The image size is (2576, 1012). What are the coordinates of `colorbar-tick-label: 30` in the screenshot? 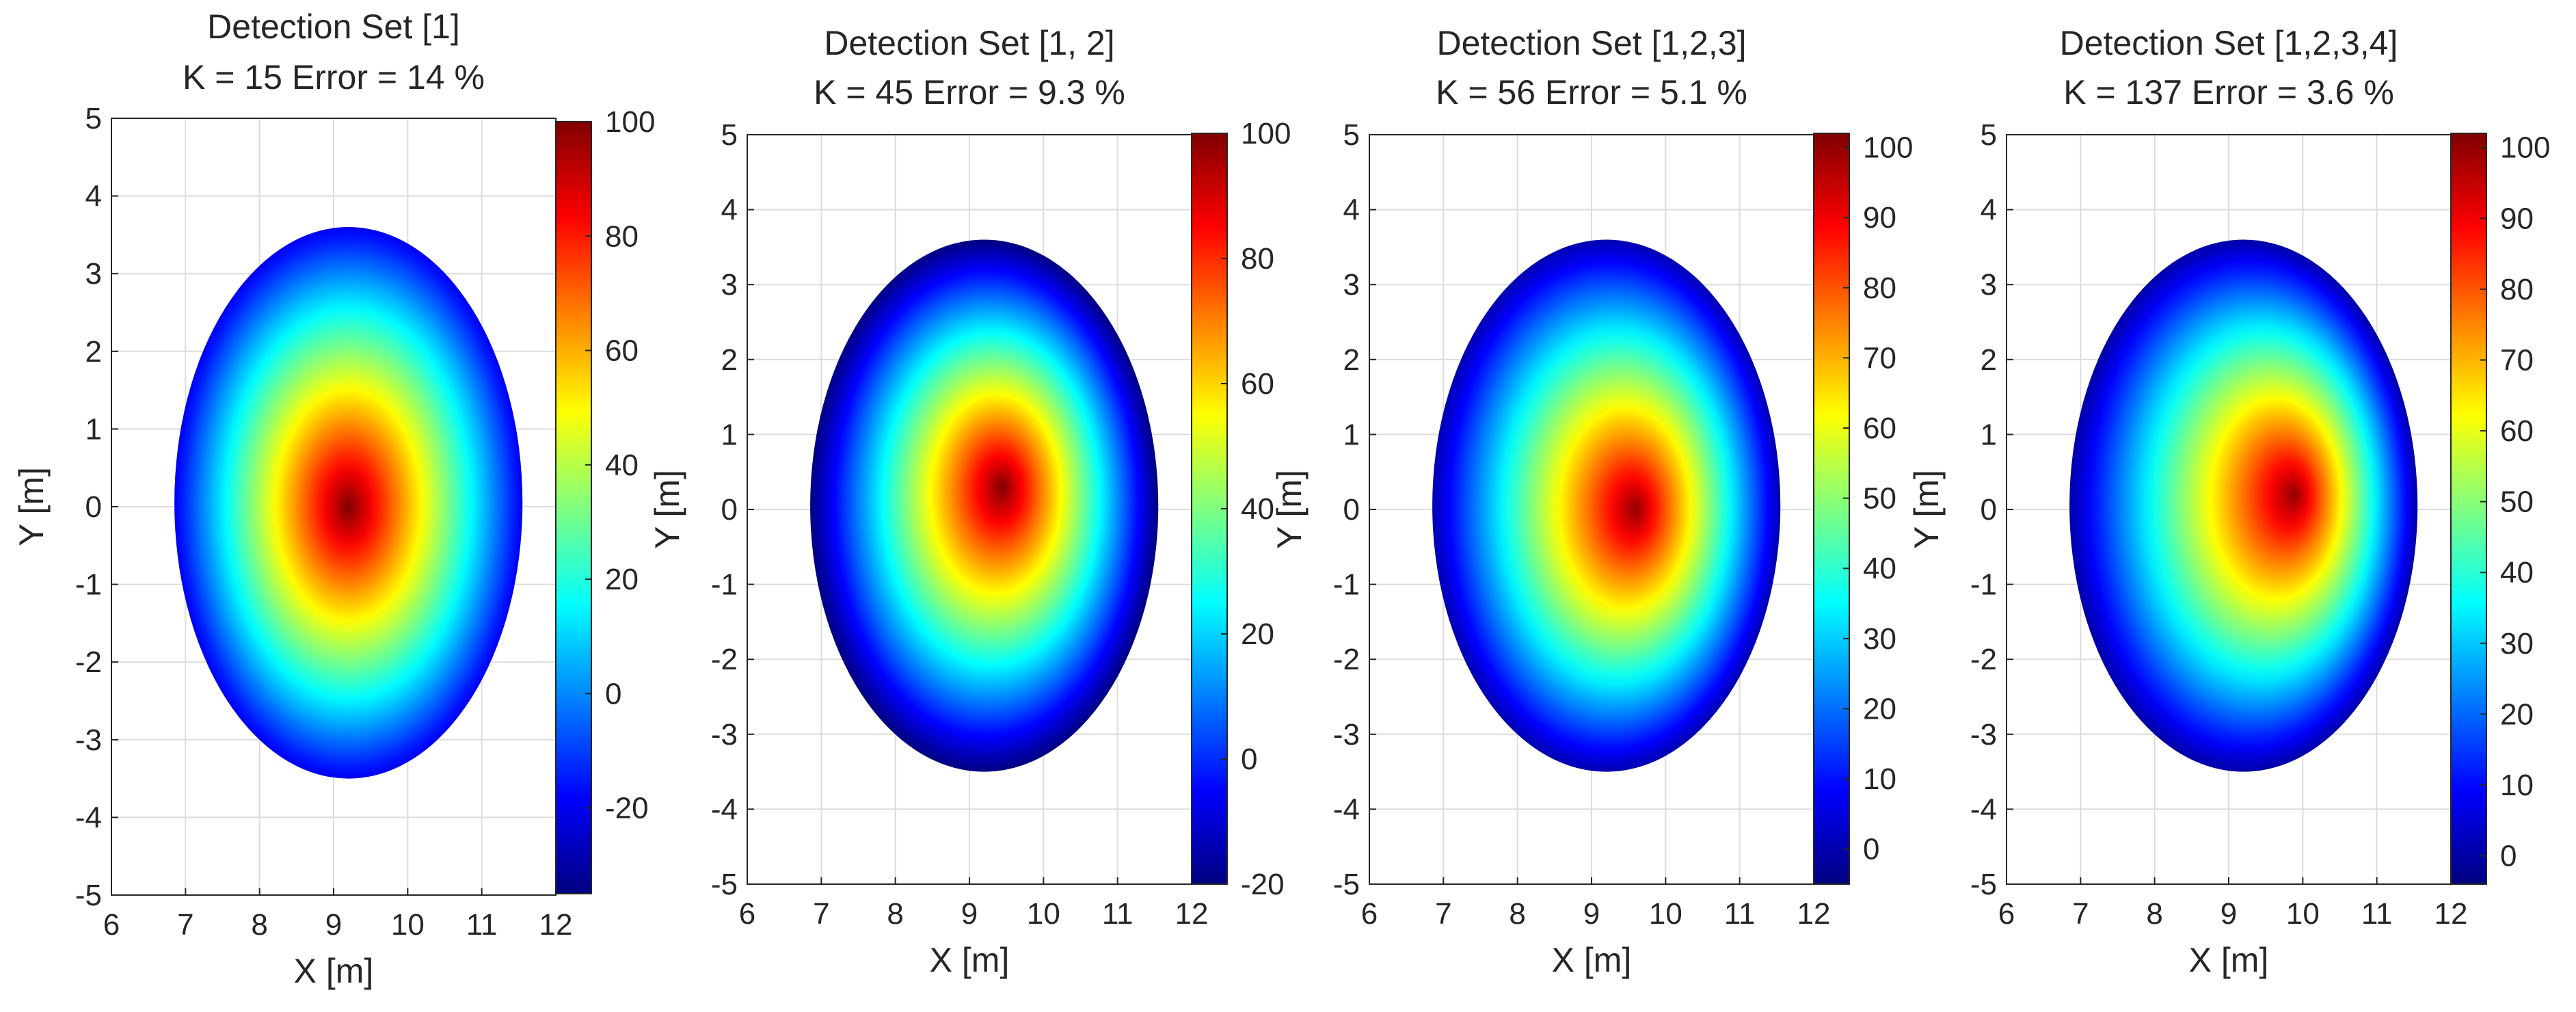 It's located at (1879, 639).